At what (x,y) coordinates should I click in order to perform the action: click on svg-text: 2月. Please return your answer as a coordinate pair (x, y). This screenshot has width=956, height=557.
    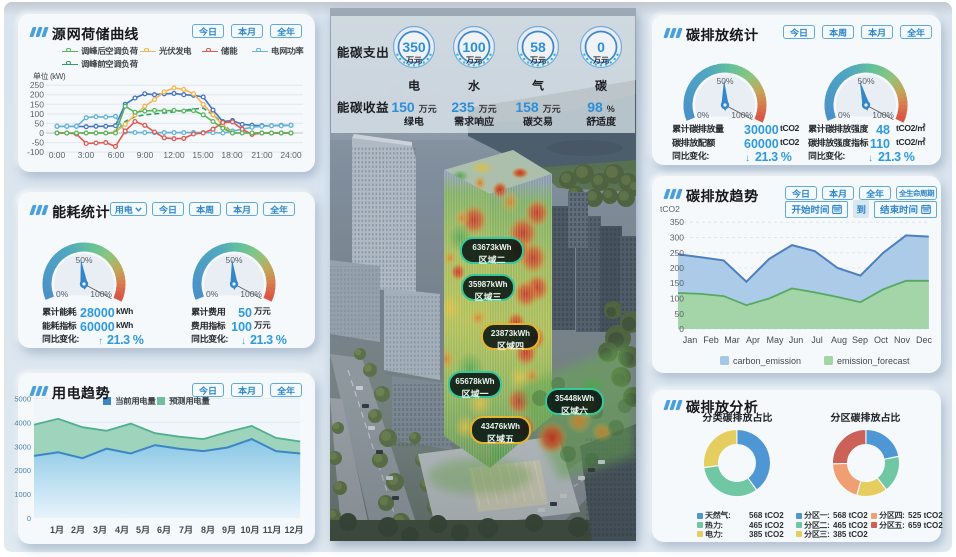
    Looking at the image, I should click on (78, 529).